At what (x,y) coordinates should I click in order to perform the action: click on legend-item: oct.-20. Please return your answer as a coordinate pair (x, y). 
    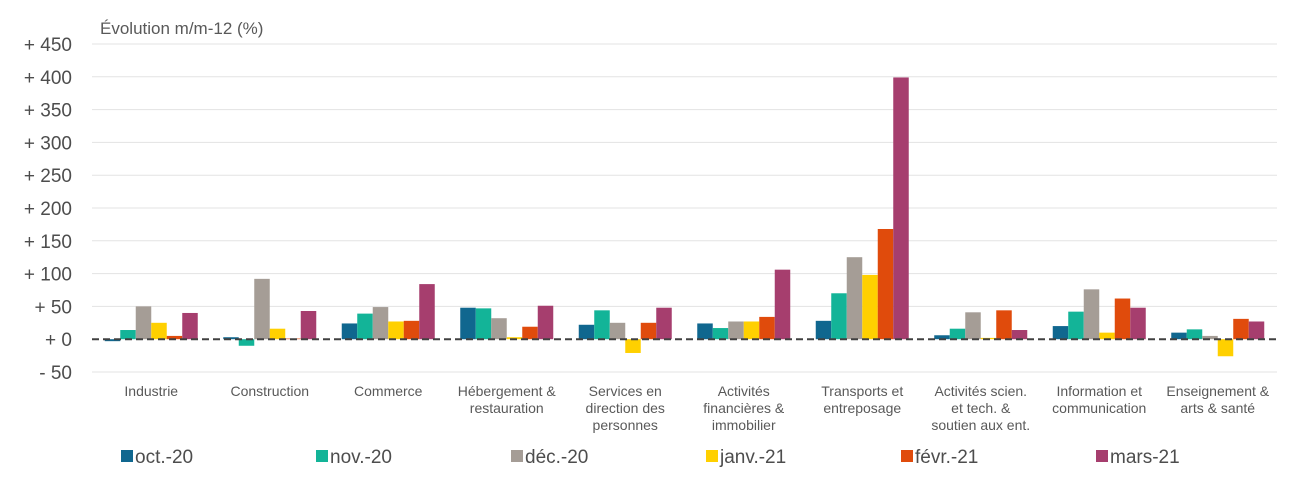
    Looking at the image, I should click on (157, 457).